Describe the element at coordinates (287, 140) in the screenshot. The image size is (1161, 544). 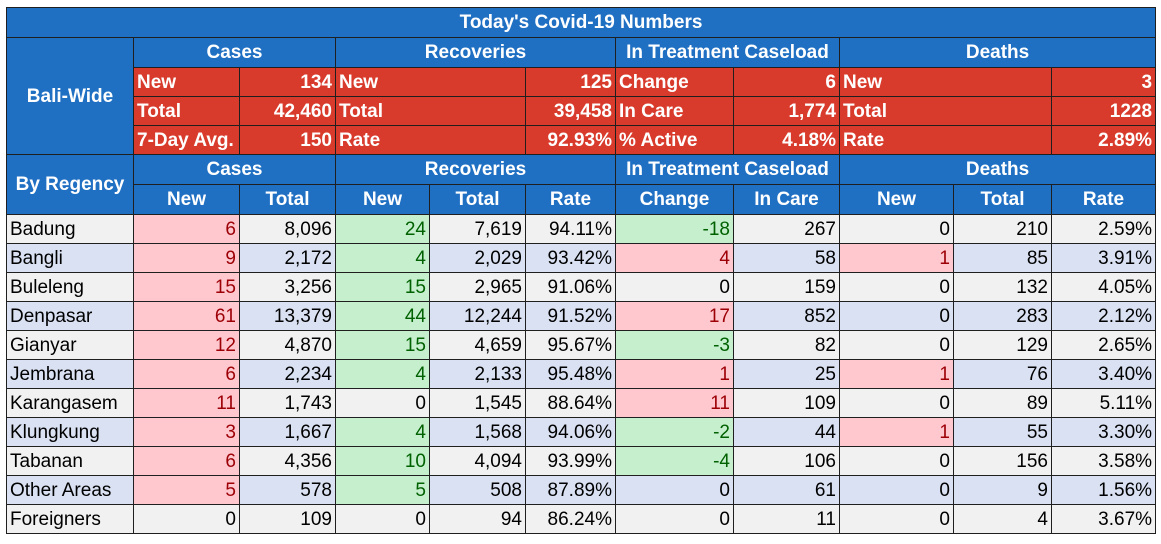
I see `summary-value: 150` at that location.